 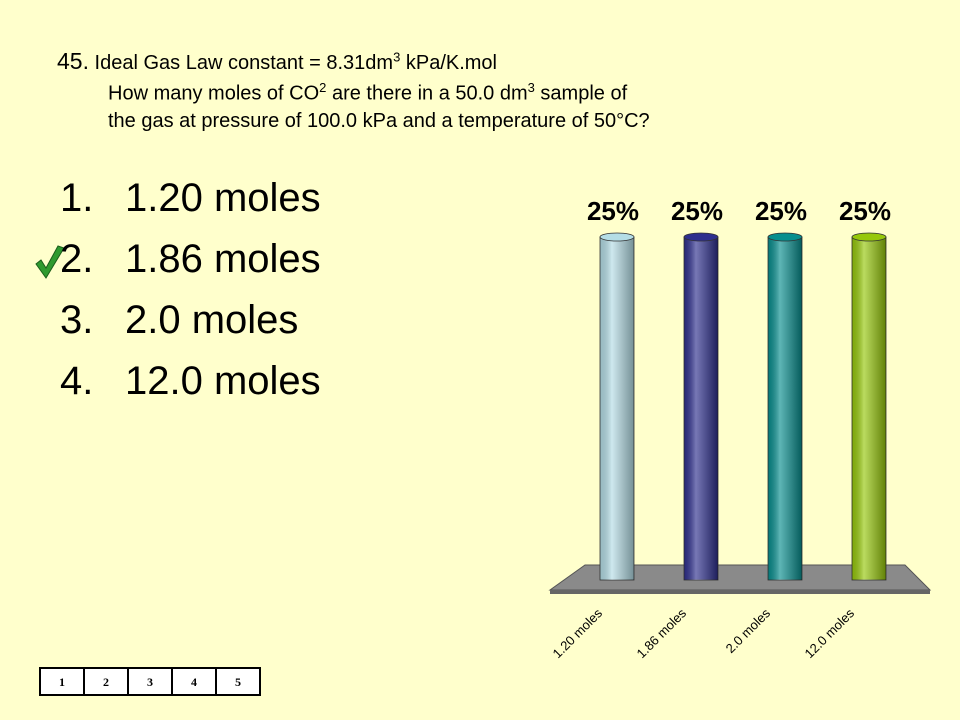 I want to click on answer-text: 12.0 moles, so click(x=223, y=381).